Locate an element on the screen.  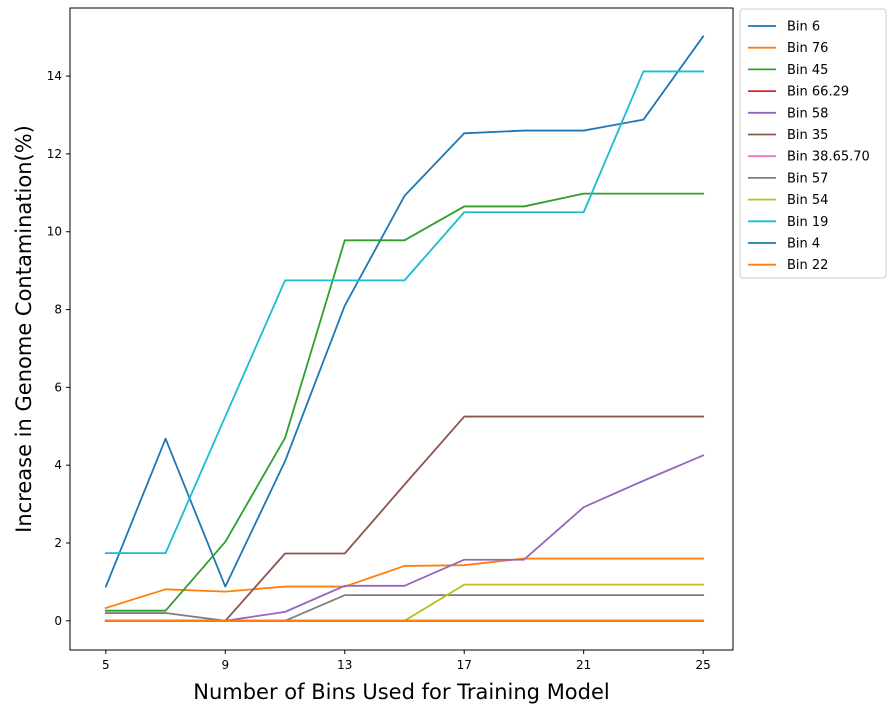
legend-label: Bin 38.65.70 is located at coordinates (828, 157).